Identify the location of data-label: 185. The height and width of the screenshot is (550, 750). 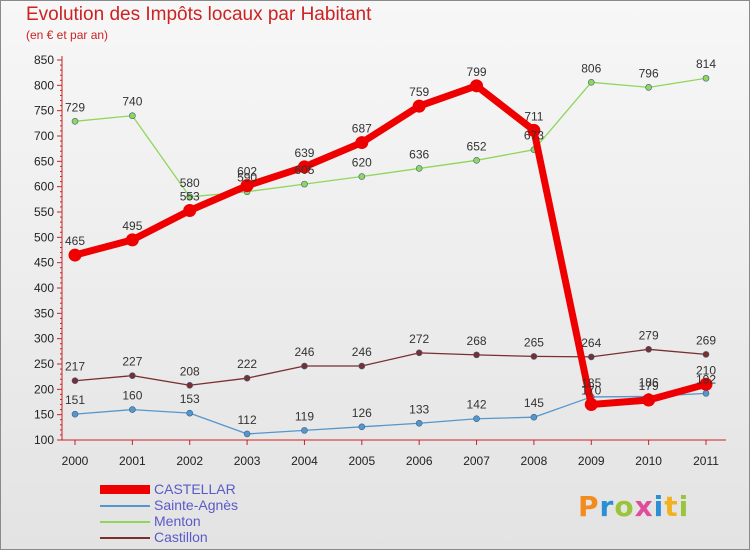
(591, 383).